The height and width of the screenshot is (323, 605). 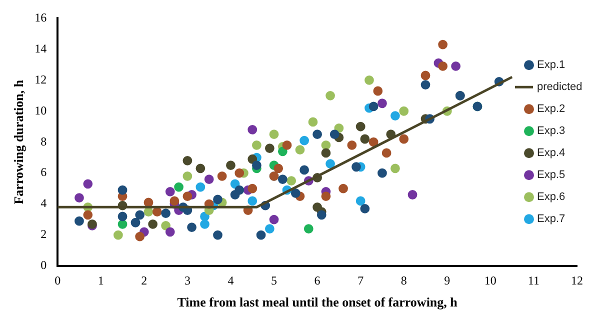 What do you see at coordinates (551, 153) in the screenshot?
I see `legend-label: Exp.4` at bounding box center [551, 153].